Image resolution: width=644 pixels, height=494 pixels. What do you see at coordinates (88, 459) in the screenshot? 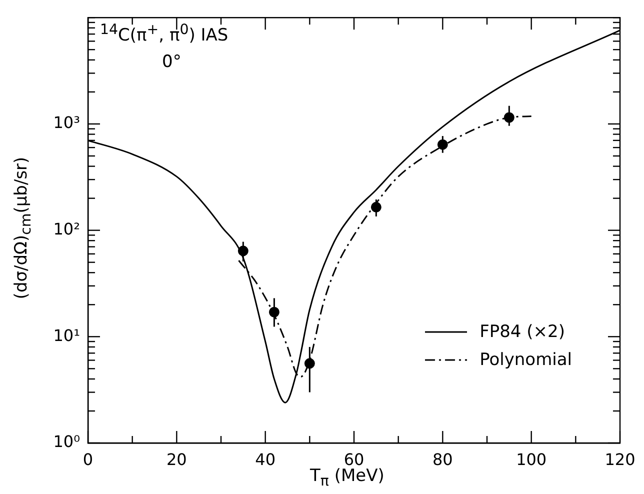
I see `x-tick-label: 0` at bounding box center [88, 459].